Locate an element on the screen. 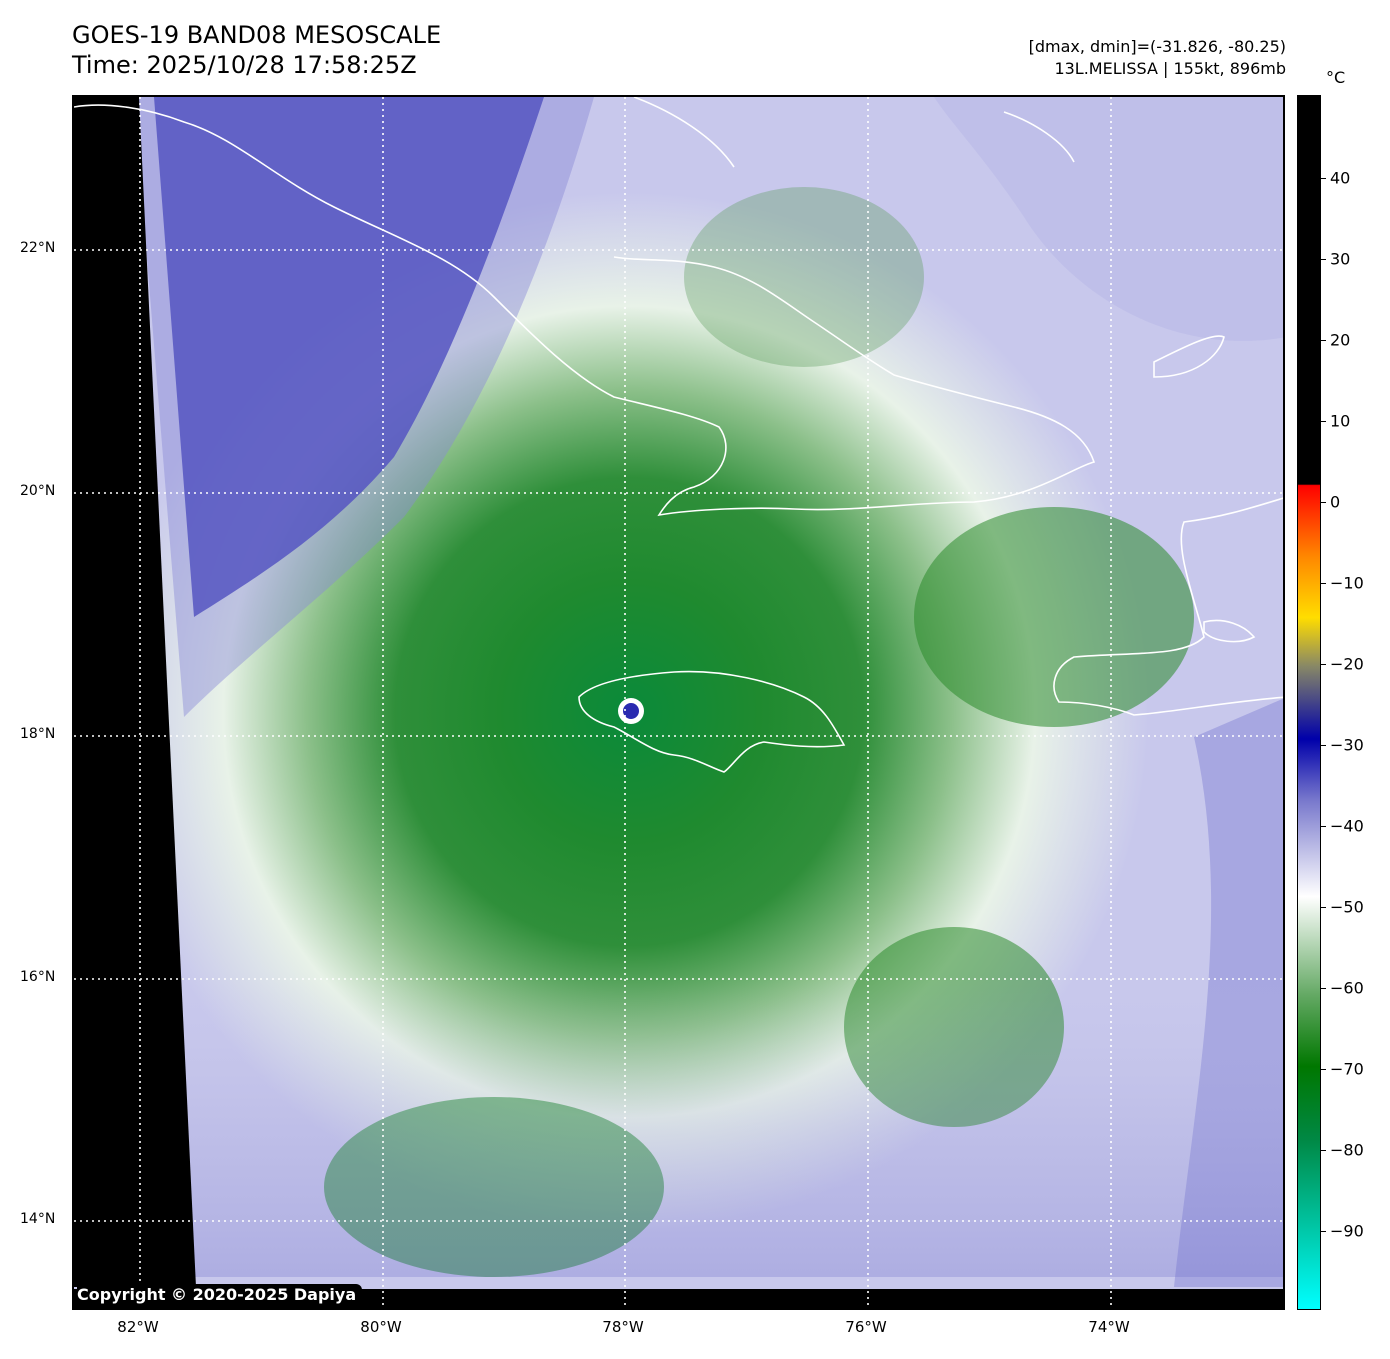 This screenshot has height=1359, width=1390. colorbar-tick-label: −30 is located at coordinates (1347, 745).